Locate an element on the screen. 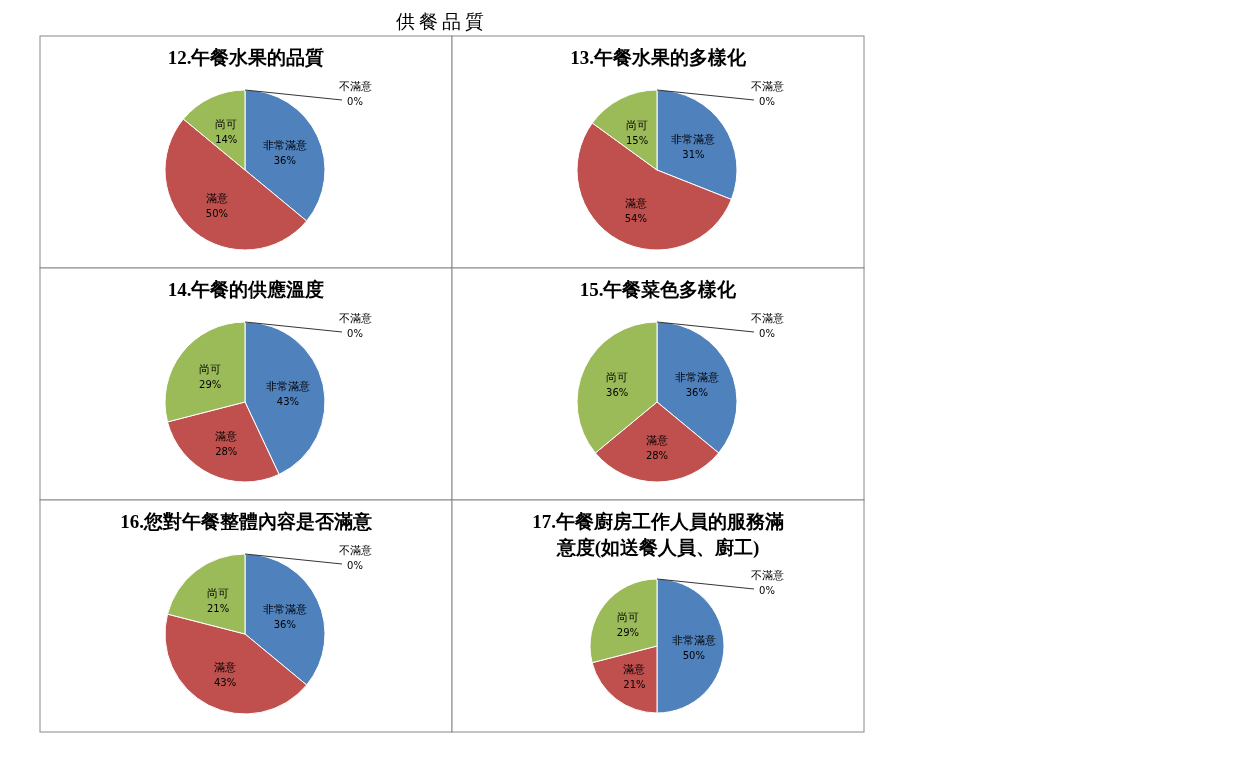  data-label: 15% is located at coordinates (637, 140).